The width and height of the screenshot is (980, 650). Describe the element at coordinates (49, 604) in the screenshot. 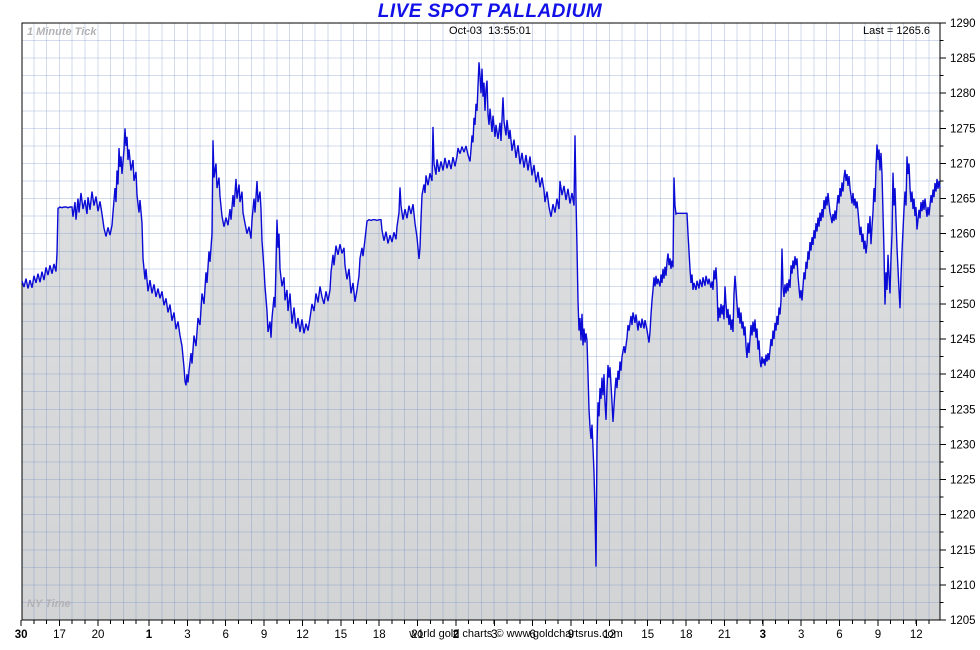

I see `timezone-label: NY Time` at that location.